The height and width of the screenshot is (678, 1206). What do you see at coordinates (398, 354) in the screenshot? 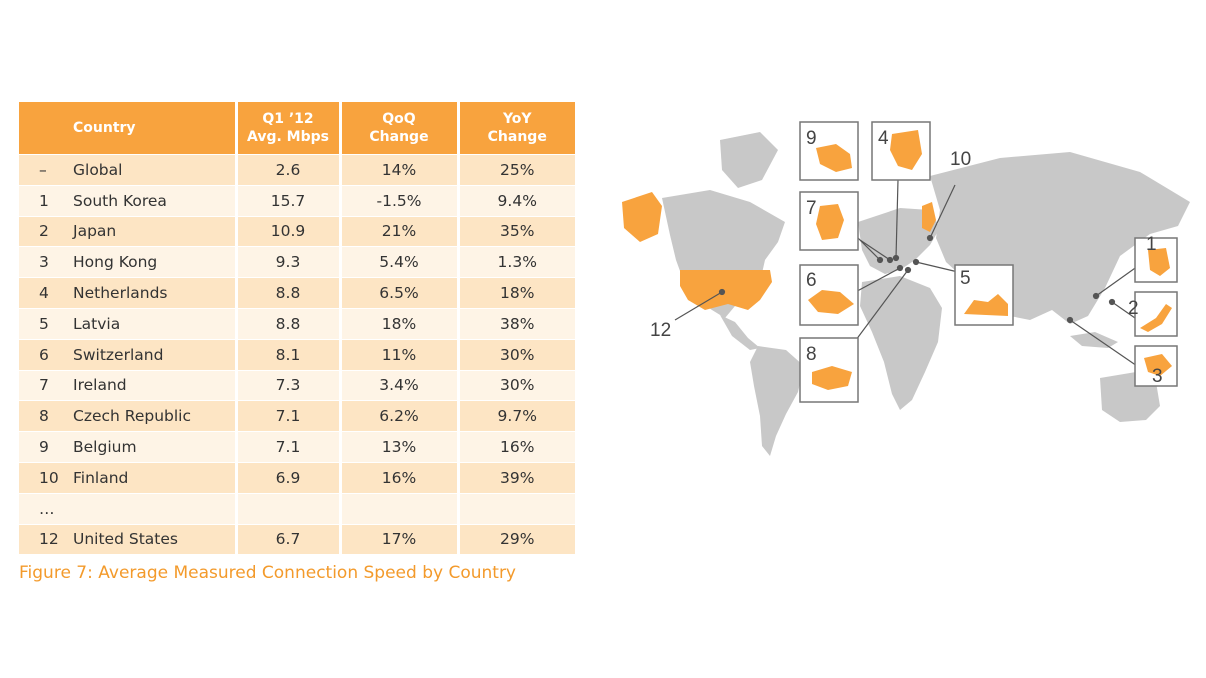
I see `qoq-cell: 11%` at bounding box center [398, 354].